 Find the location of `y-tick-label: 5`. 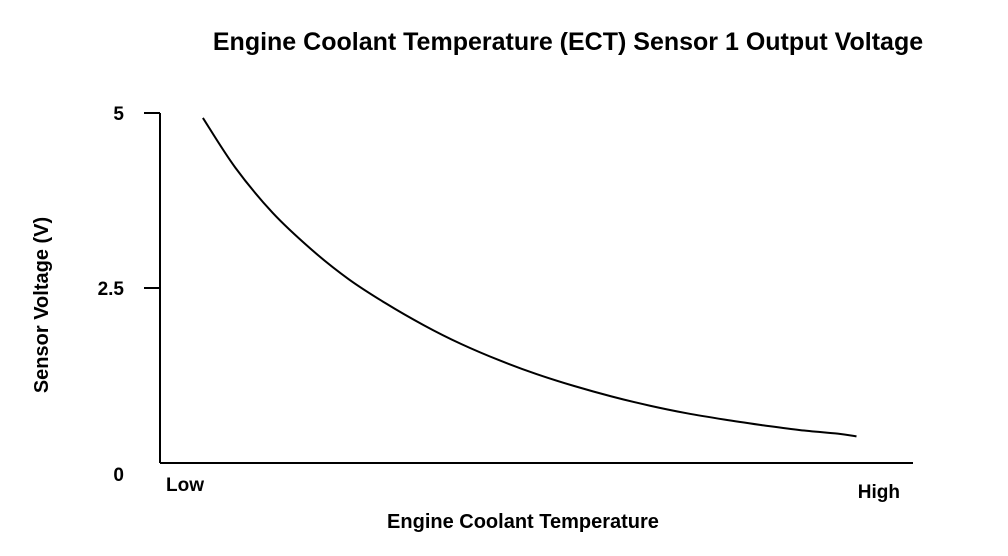

y-tick-label: 5 is located at coordinates (118, 114).